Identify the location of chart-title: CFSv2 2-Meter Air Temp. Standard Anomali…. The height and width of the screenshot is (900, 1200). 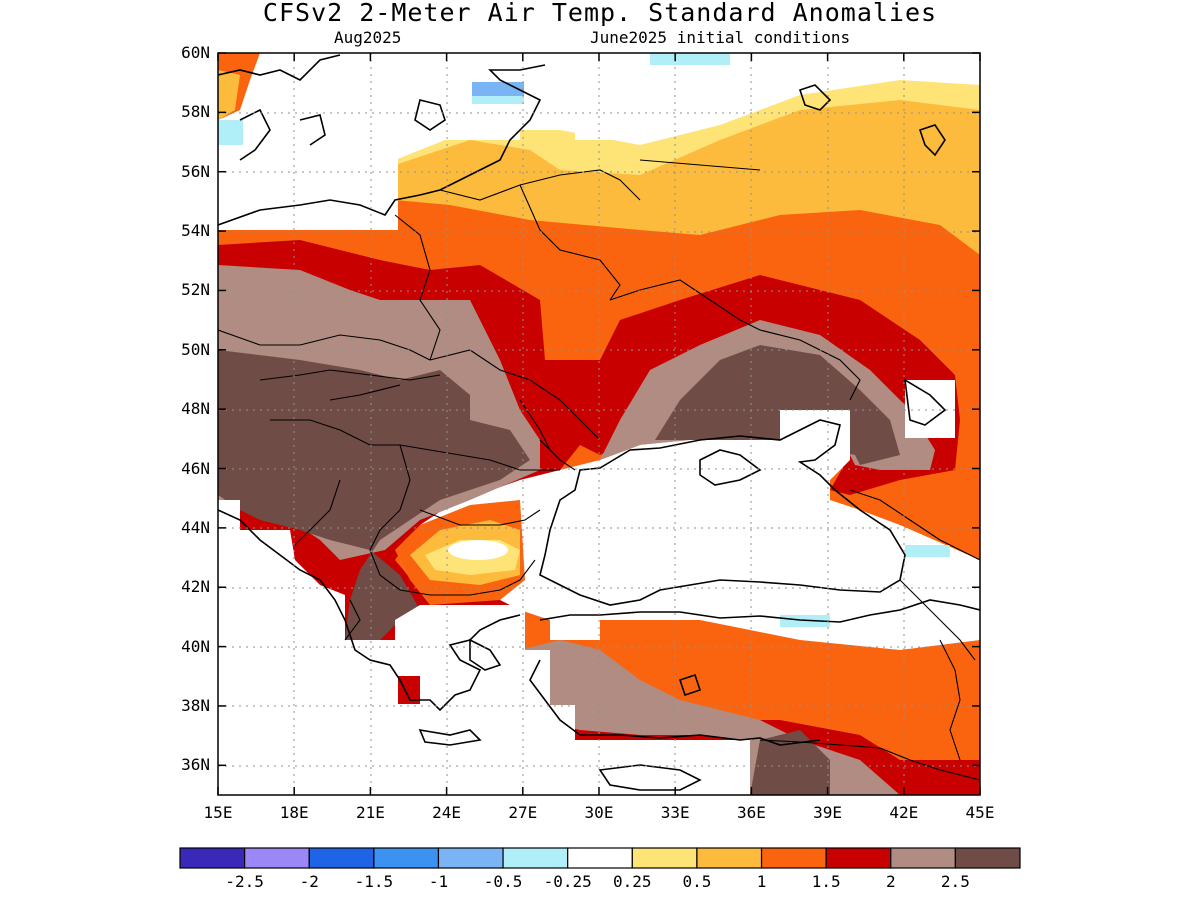
(600, 13).